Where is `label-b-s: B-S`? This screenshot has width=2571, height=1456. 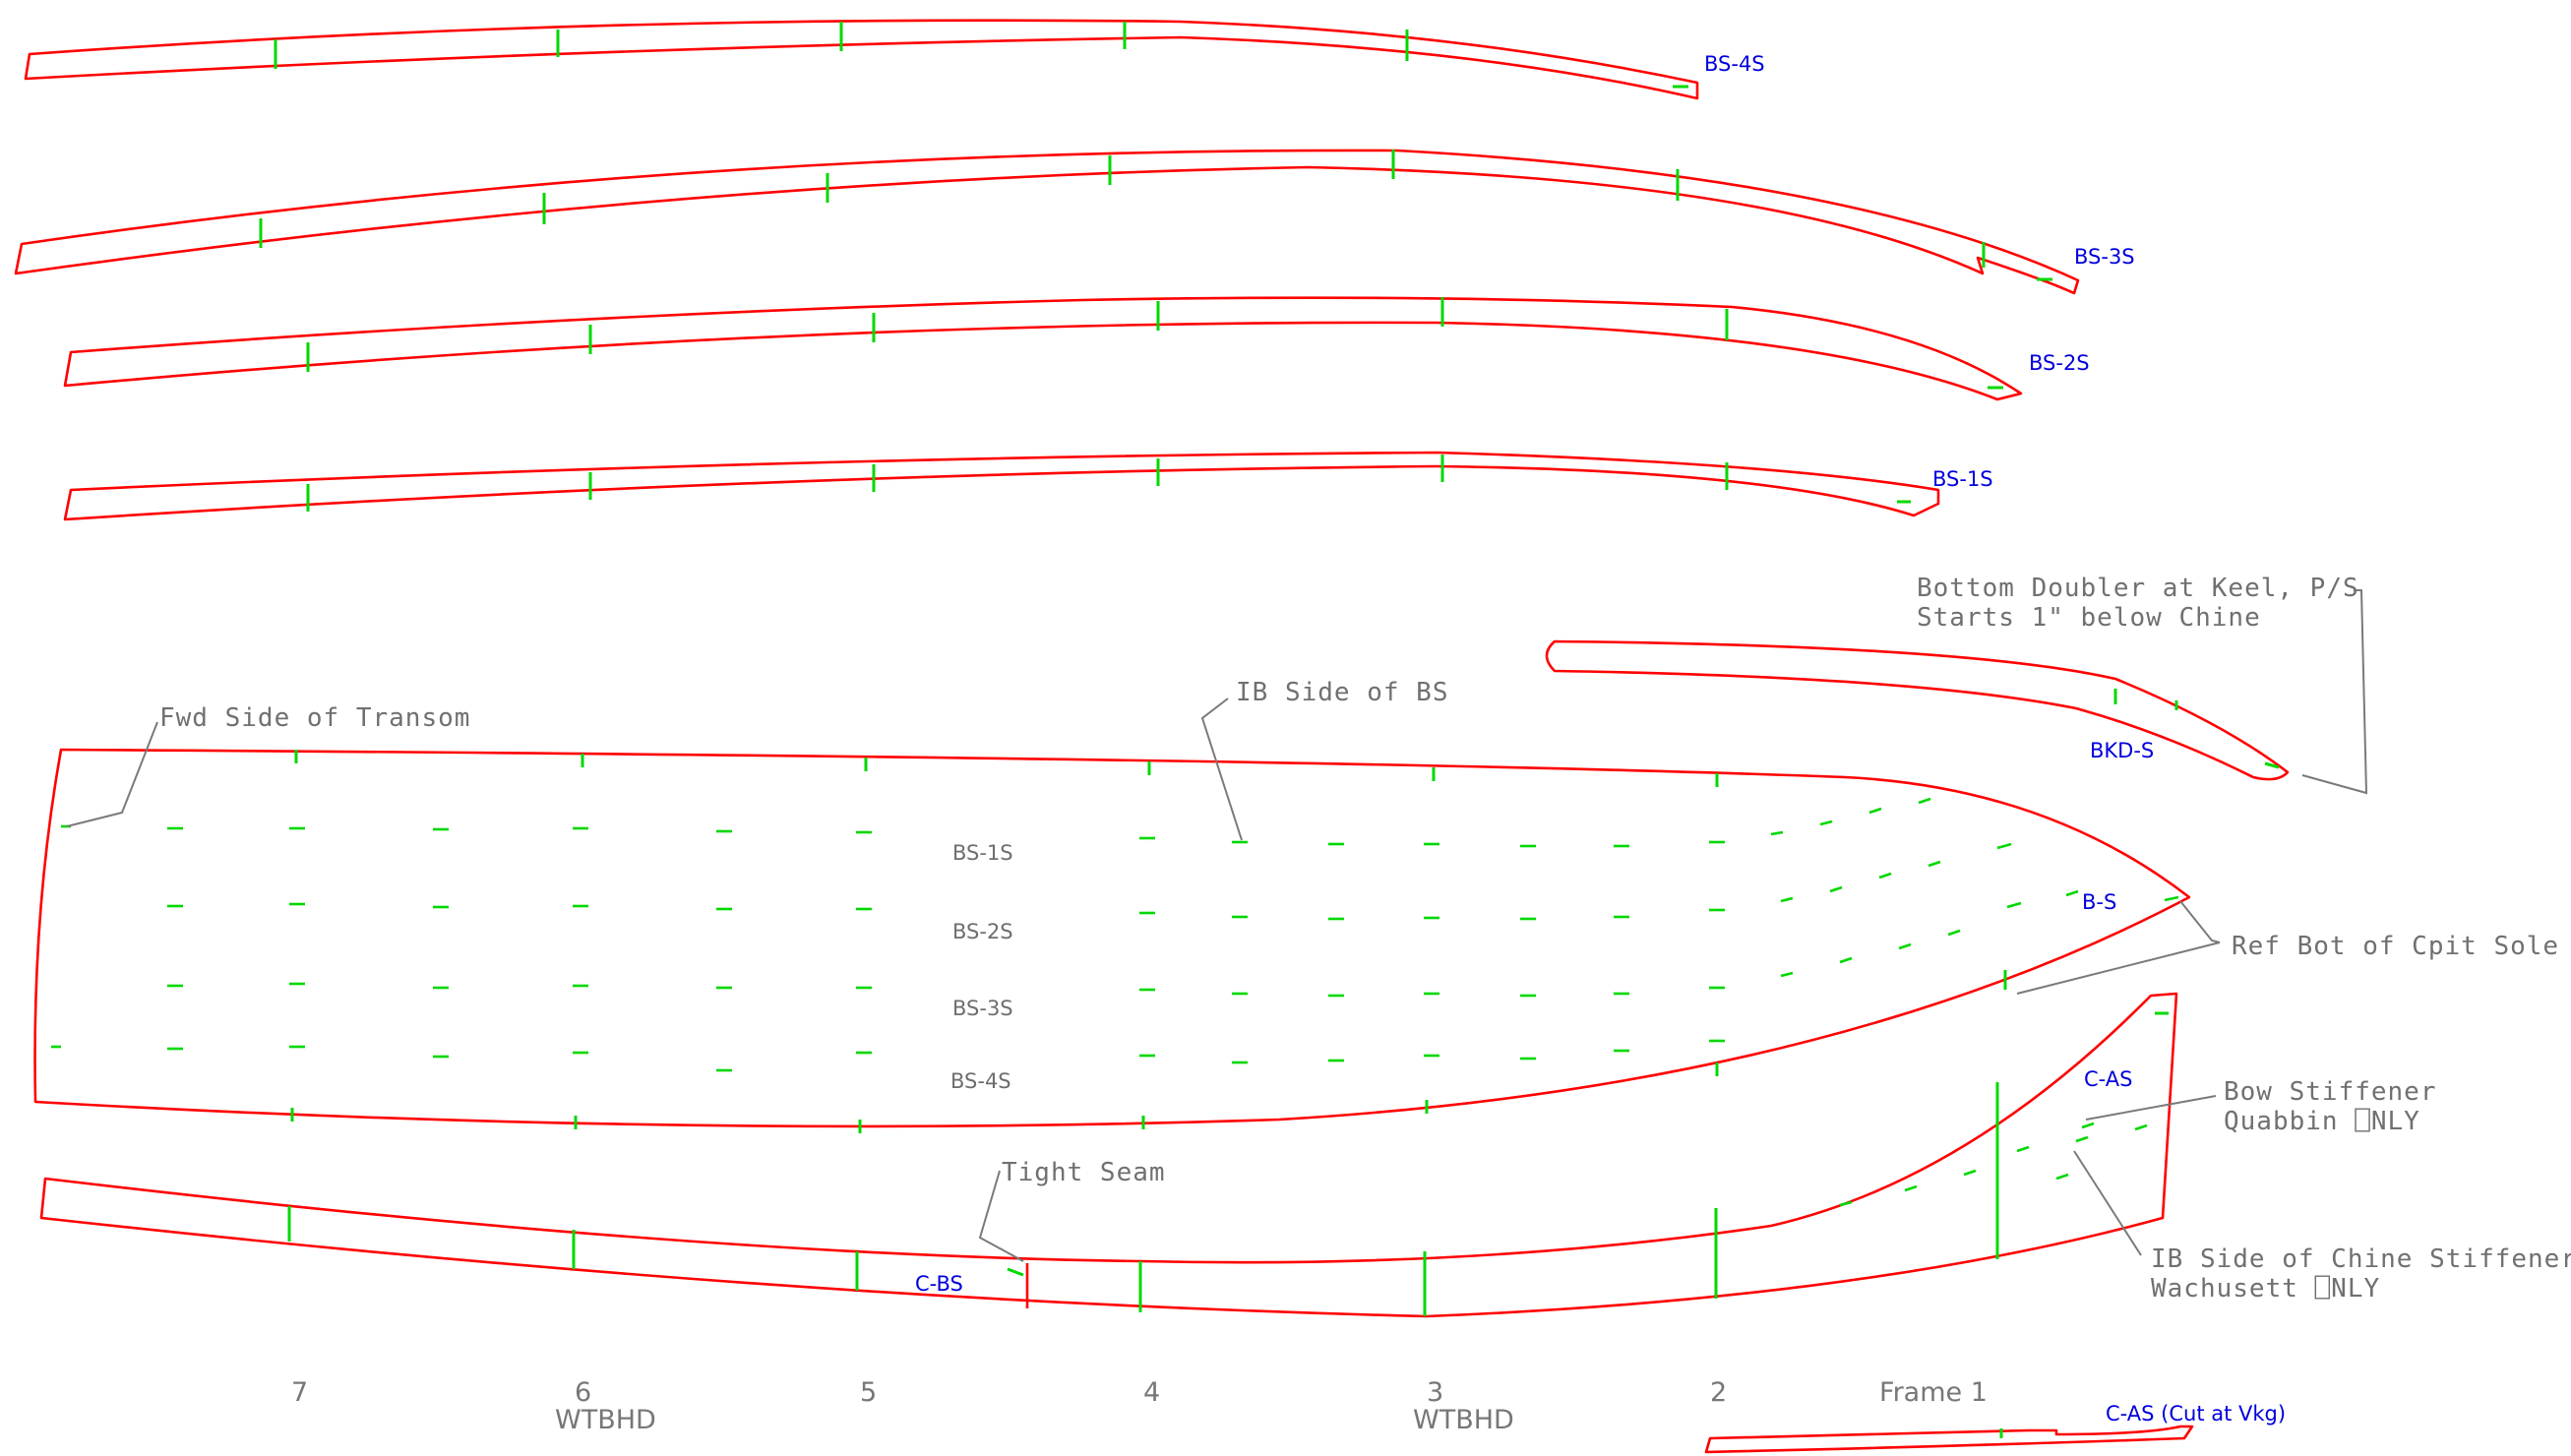
label-b-s: B-S is located at coordinates (2099, 902).